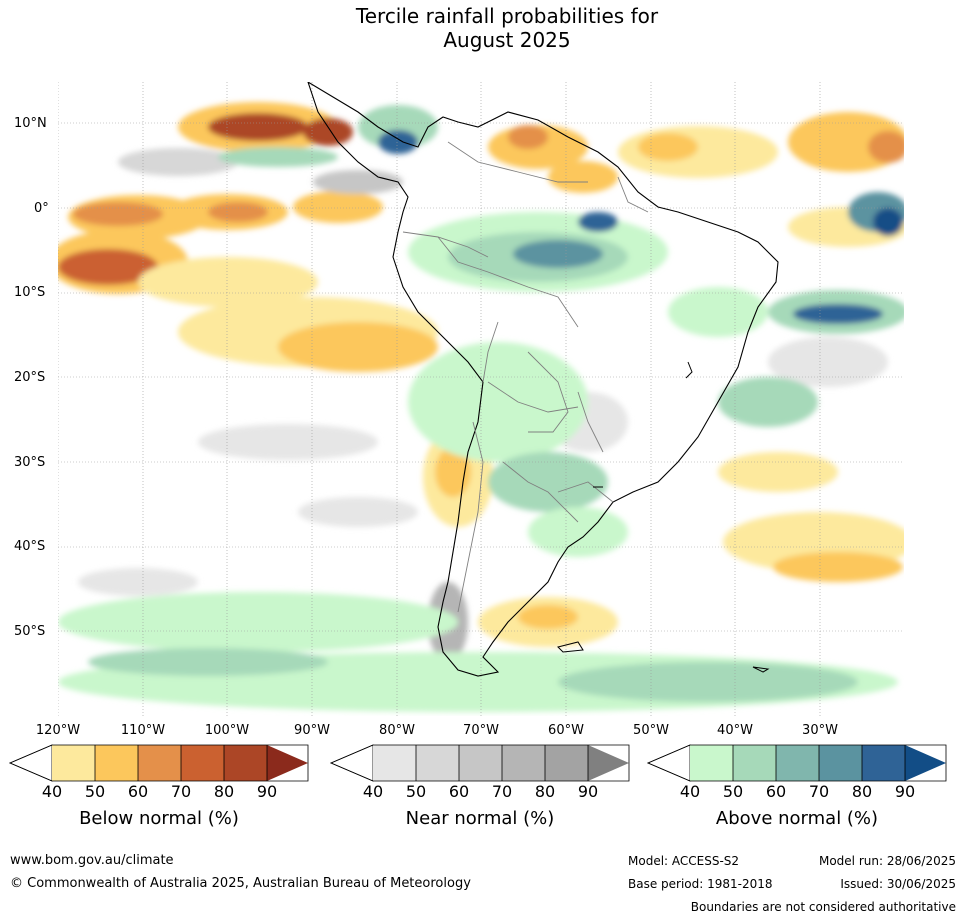 The image size is (965, 919). Describe the element at coordinates (58, 730) in the screenshot. I see `lon-label-120w: 120°W` at that location.